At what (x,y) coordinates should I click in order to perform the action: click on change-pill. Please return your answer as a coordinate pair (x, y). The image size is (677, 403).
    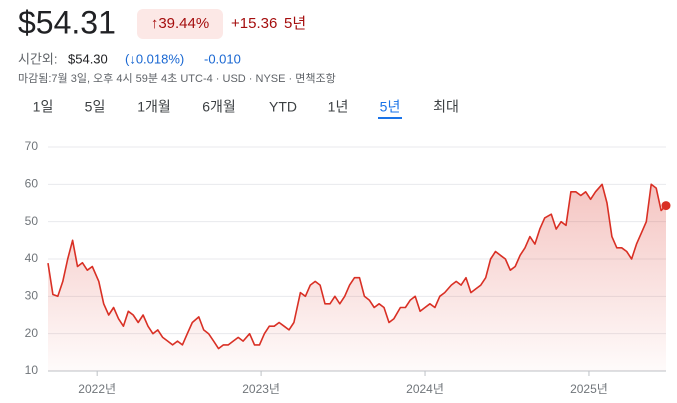
    Looking at the image, I should click on (180, 24).